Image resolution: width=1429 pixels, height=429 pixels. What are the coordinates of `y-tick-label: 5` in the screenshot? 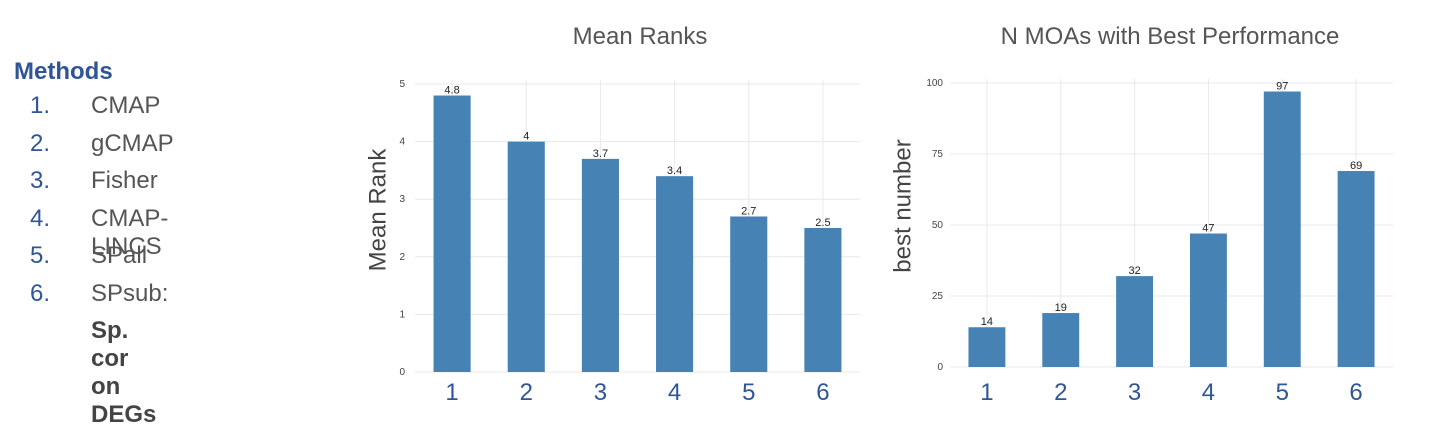 It's located at (402, 84).